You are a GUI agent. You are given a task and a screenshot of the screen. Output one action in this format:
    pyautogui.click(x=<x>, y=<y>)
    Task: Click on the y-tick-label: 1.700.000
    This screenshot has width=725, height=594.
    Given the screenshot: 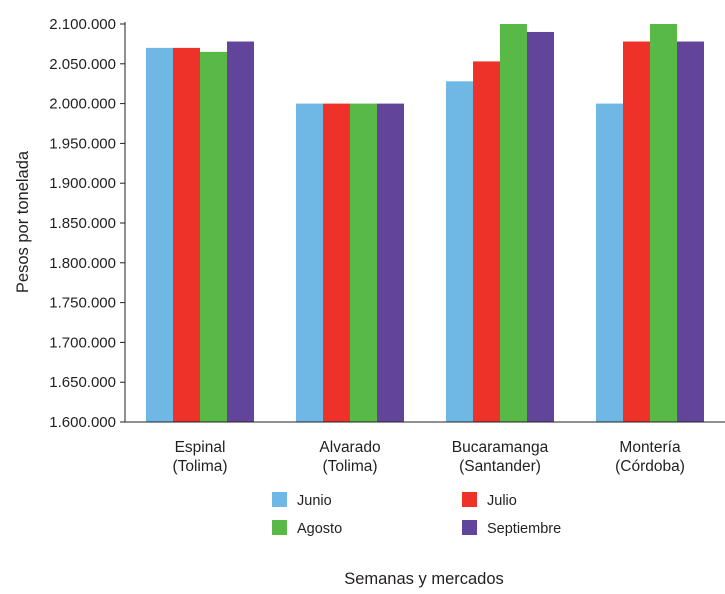 What is the action you would take?
    pyautogui.click(x=82, y=342)
    